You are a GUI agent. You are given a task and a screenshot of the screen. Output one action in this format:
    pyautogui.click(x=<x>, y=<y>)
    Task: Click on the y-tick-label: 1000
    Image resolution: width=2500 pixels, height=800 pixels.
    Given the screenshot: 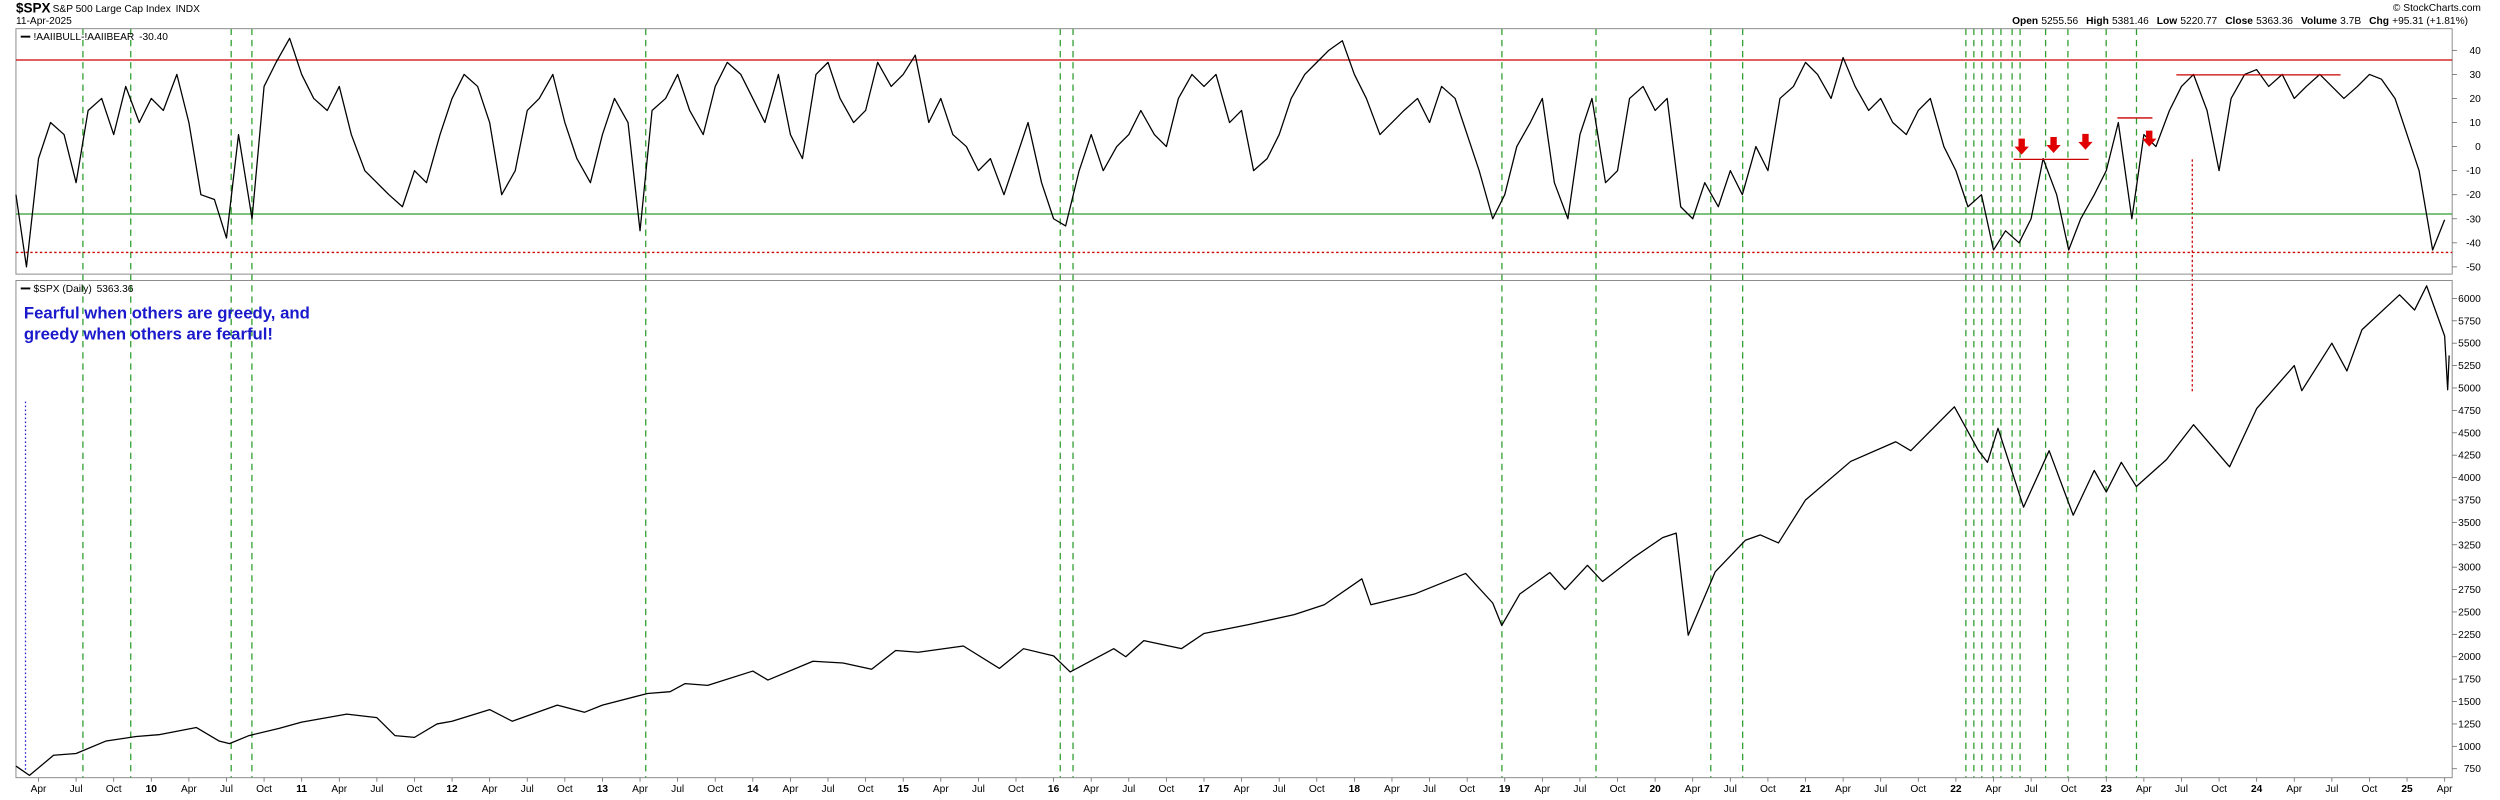 What is the action you would take?
    pyautogui.click(x=2469, y=747)
    